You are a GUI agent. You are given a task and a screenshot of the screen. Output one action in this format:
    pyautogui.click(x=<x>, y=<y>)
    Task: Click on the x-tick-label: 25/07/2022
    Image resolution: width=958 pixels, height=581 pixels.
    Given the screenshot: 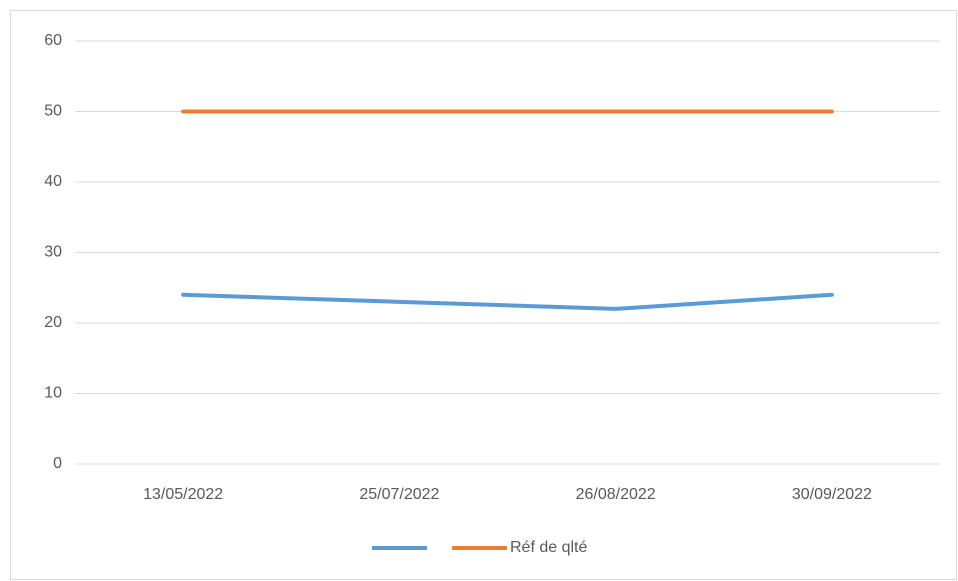 What is the action you would take?
    pyautogui.click(x=399, y=494)
    